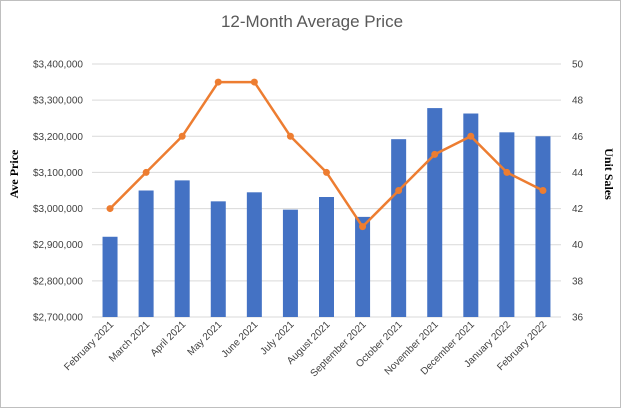 The width and height of the screenshot is (621, 408). Describe the element at coordinates (169, 339) in the screenshot. I see `x-tick-label: April 2021` at that location.